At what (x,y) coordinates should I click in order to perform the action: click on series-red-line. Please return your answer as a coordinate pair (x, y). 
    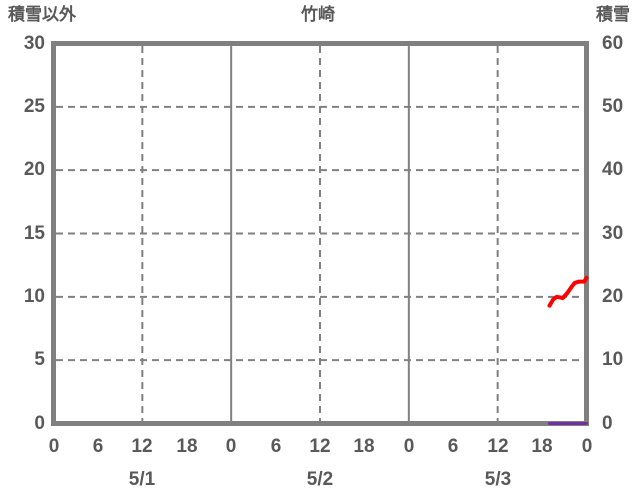
    Looking at the image, I should click on (568, 291).